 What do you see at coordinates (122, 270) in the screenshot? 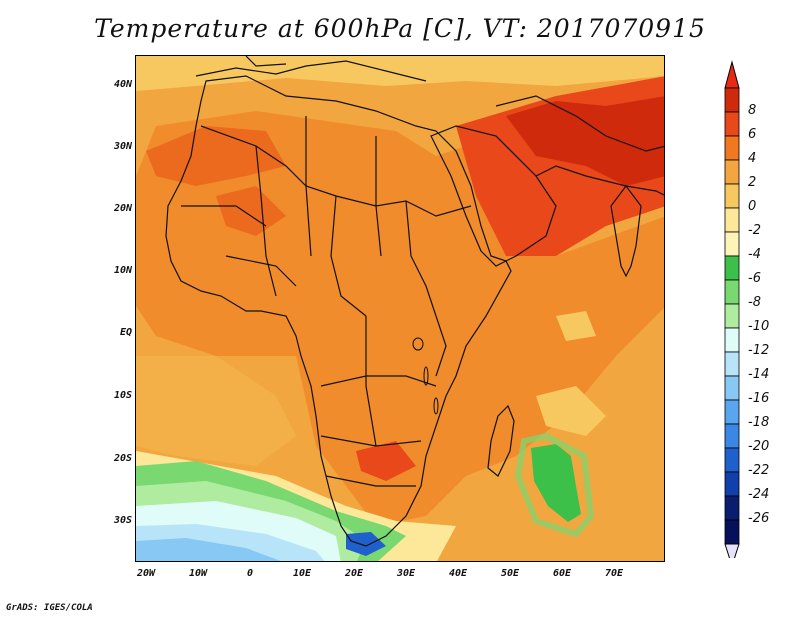
I see `lat-label-10n: 10N` at bounding box center [122, 270].